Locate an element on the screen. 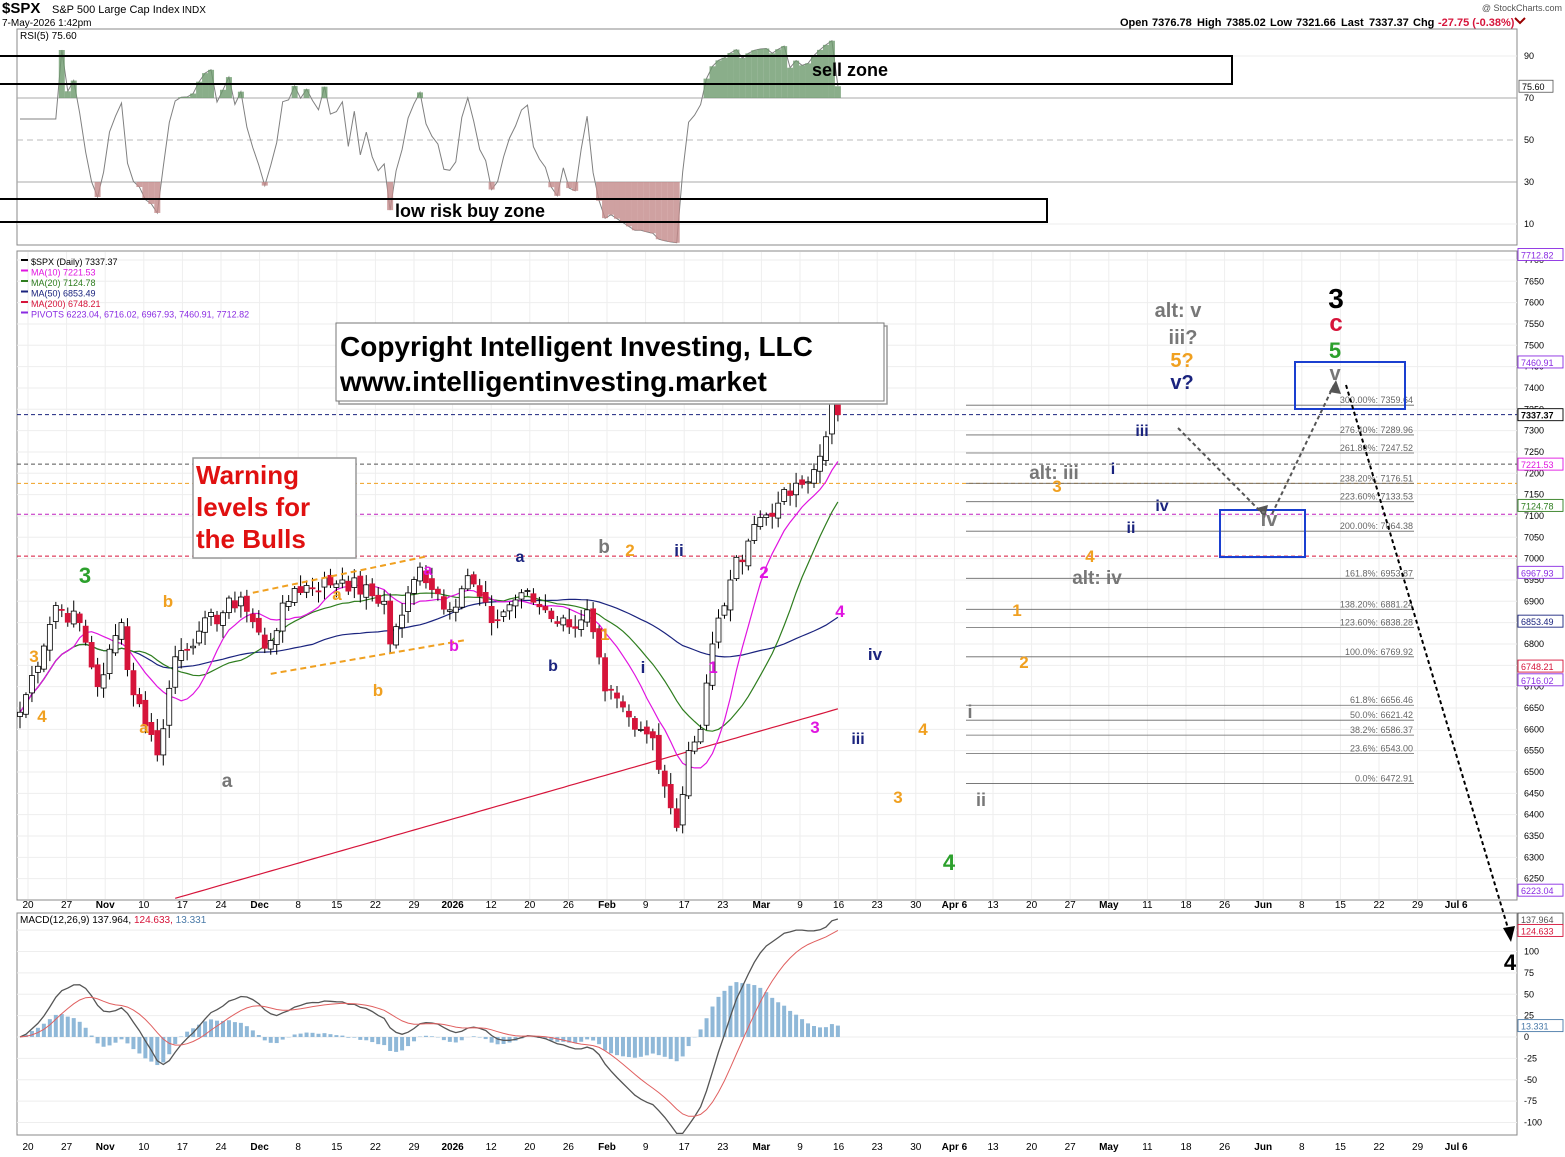 The image size is (1565, 1157). arrowhead-icon is located at coordinates (1335, 387).